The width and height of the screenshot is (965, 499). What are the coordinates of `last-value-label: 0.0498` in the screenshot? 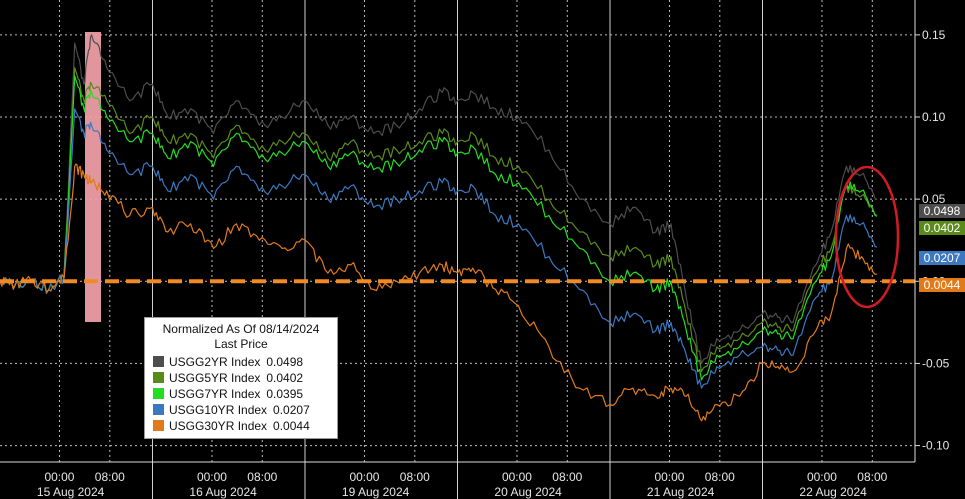 It's located at (942, 211).